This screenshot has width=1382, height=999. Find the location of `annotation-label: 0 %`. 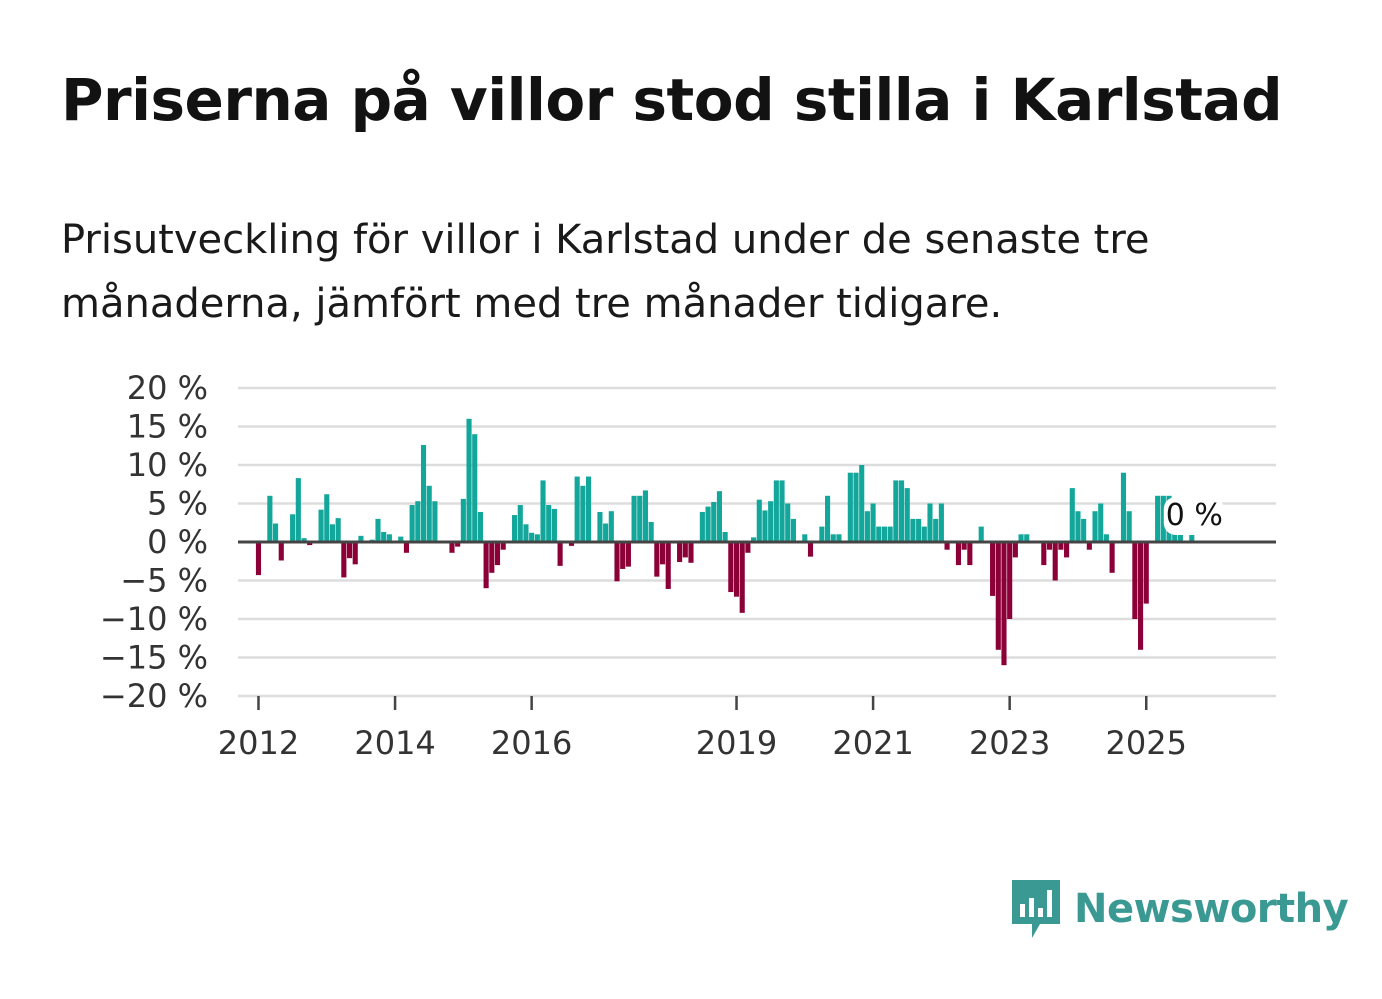

annotation-label: 0 % is located at coordinates (1194, 515).